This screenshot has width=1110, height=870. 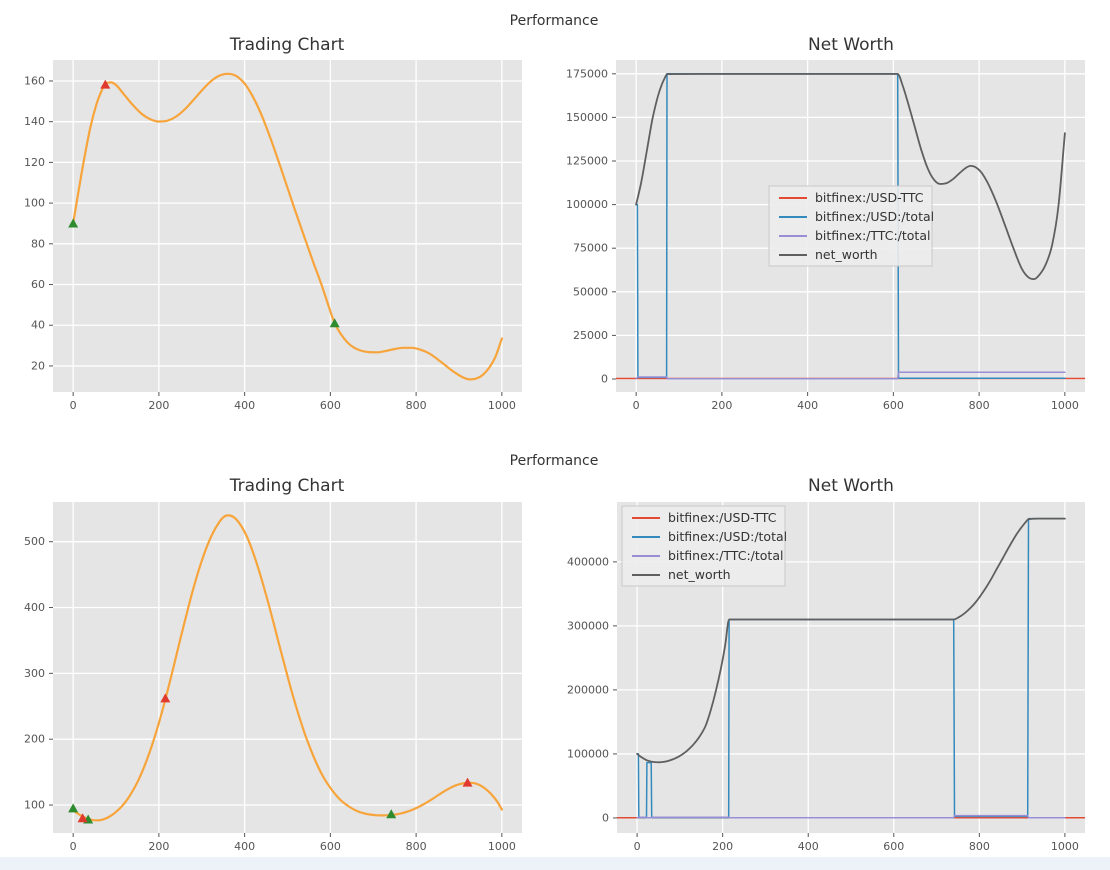 What do you see at coordinates (554, 21) in the screenshot?
I see `figure1-suptitle: Performance` at bounding box center [554, 21].